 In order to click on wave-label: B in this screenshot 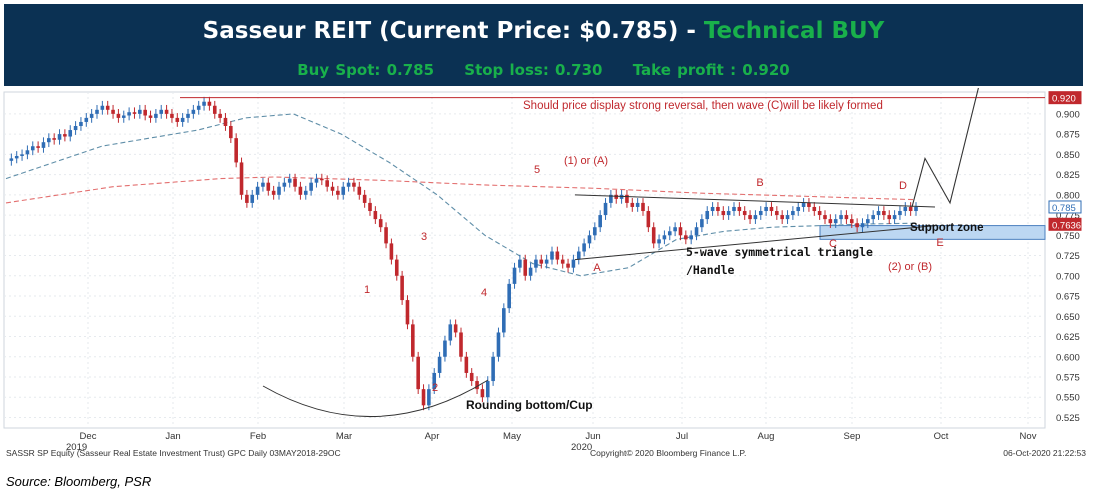, I will do `click(759, 183)`.